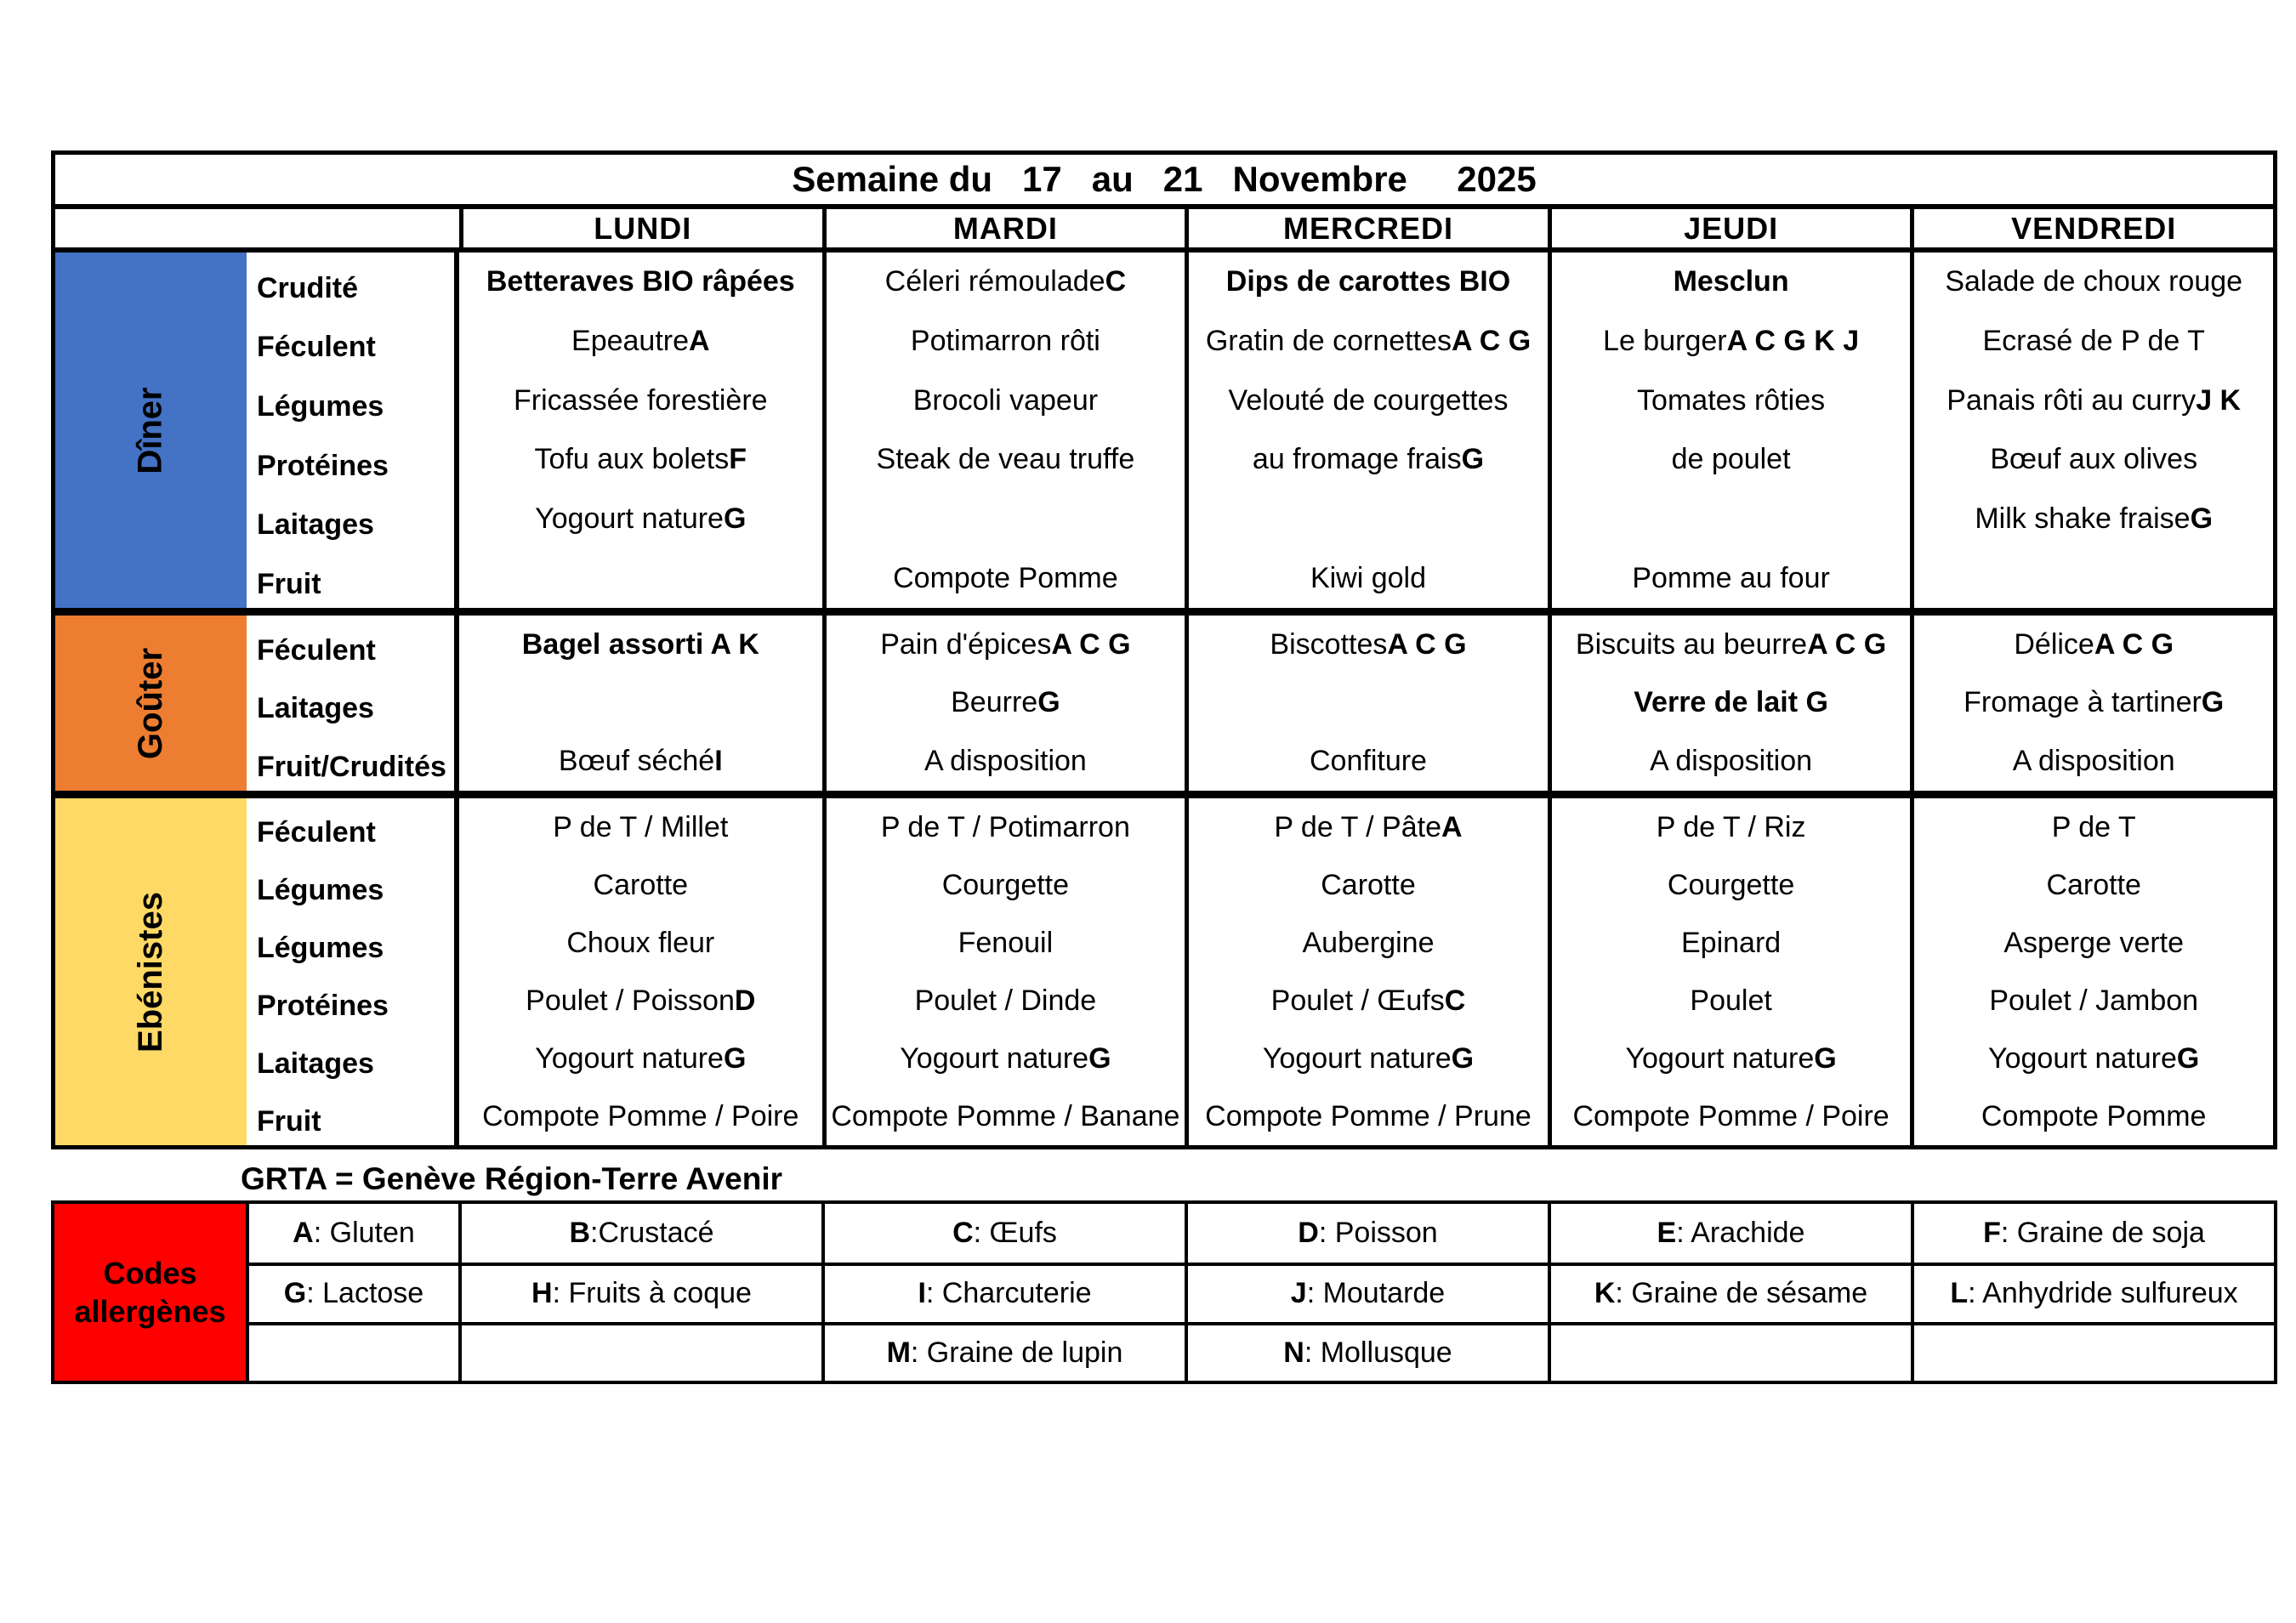  Describe the element at coordinates (1003, 1292) in the screenshot. I see `allergen-cell-i: I : Charcuterie` at that location.